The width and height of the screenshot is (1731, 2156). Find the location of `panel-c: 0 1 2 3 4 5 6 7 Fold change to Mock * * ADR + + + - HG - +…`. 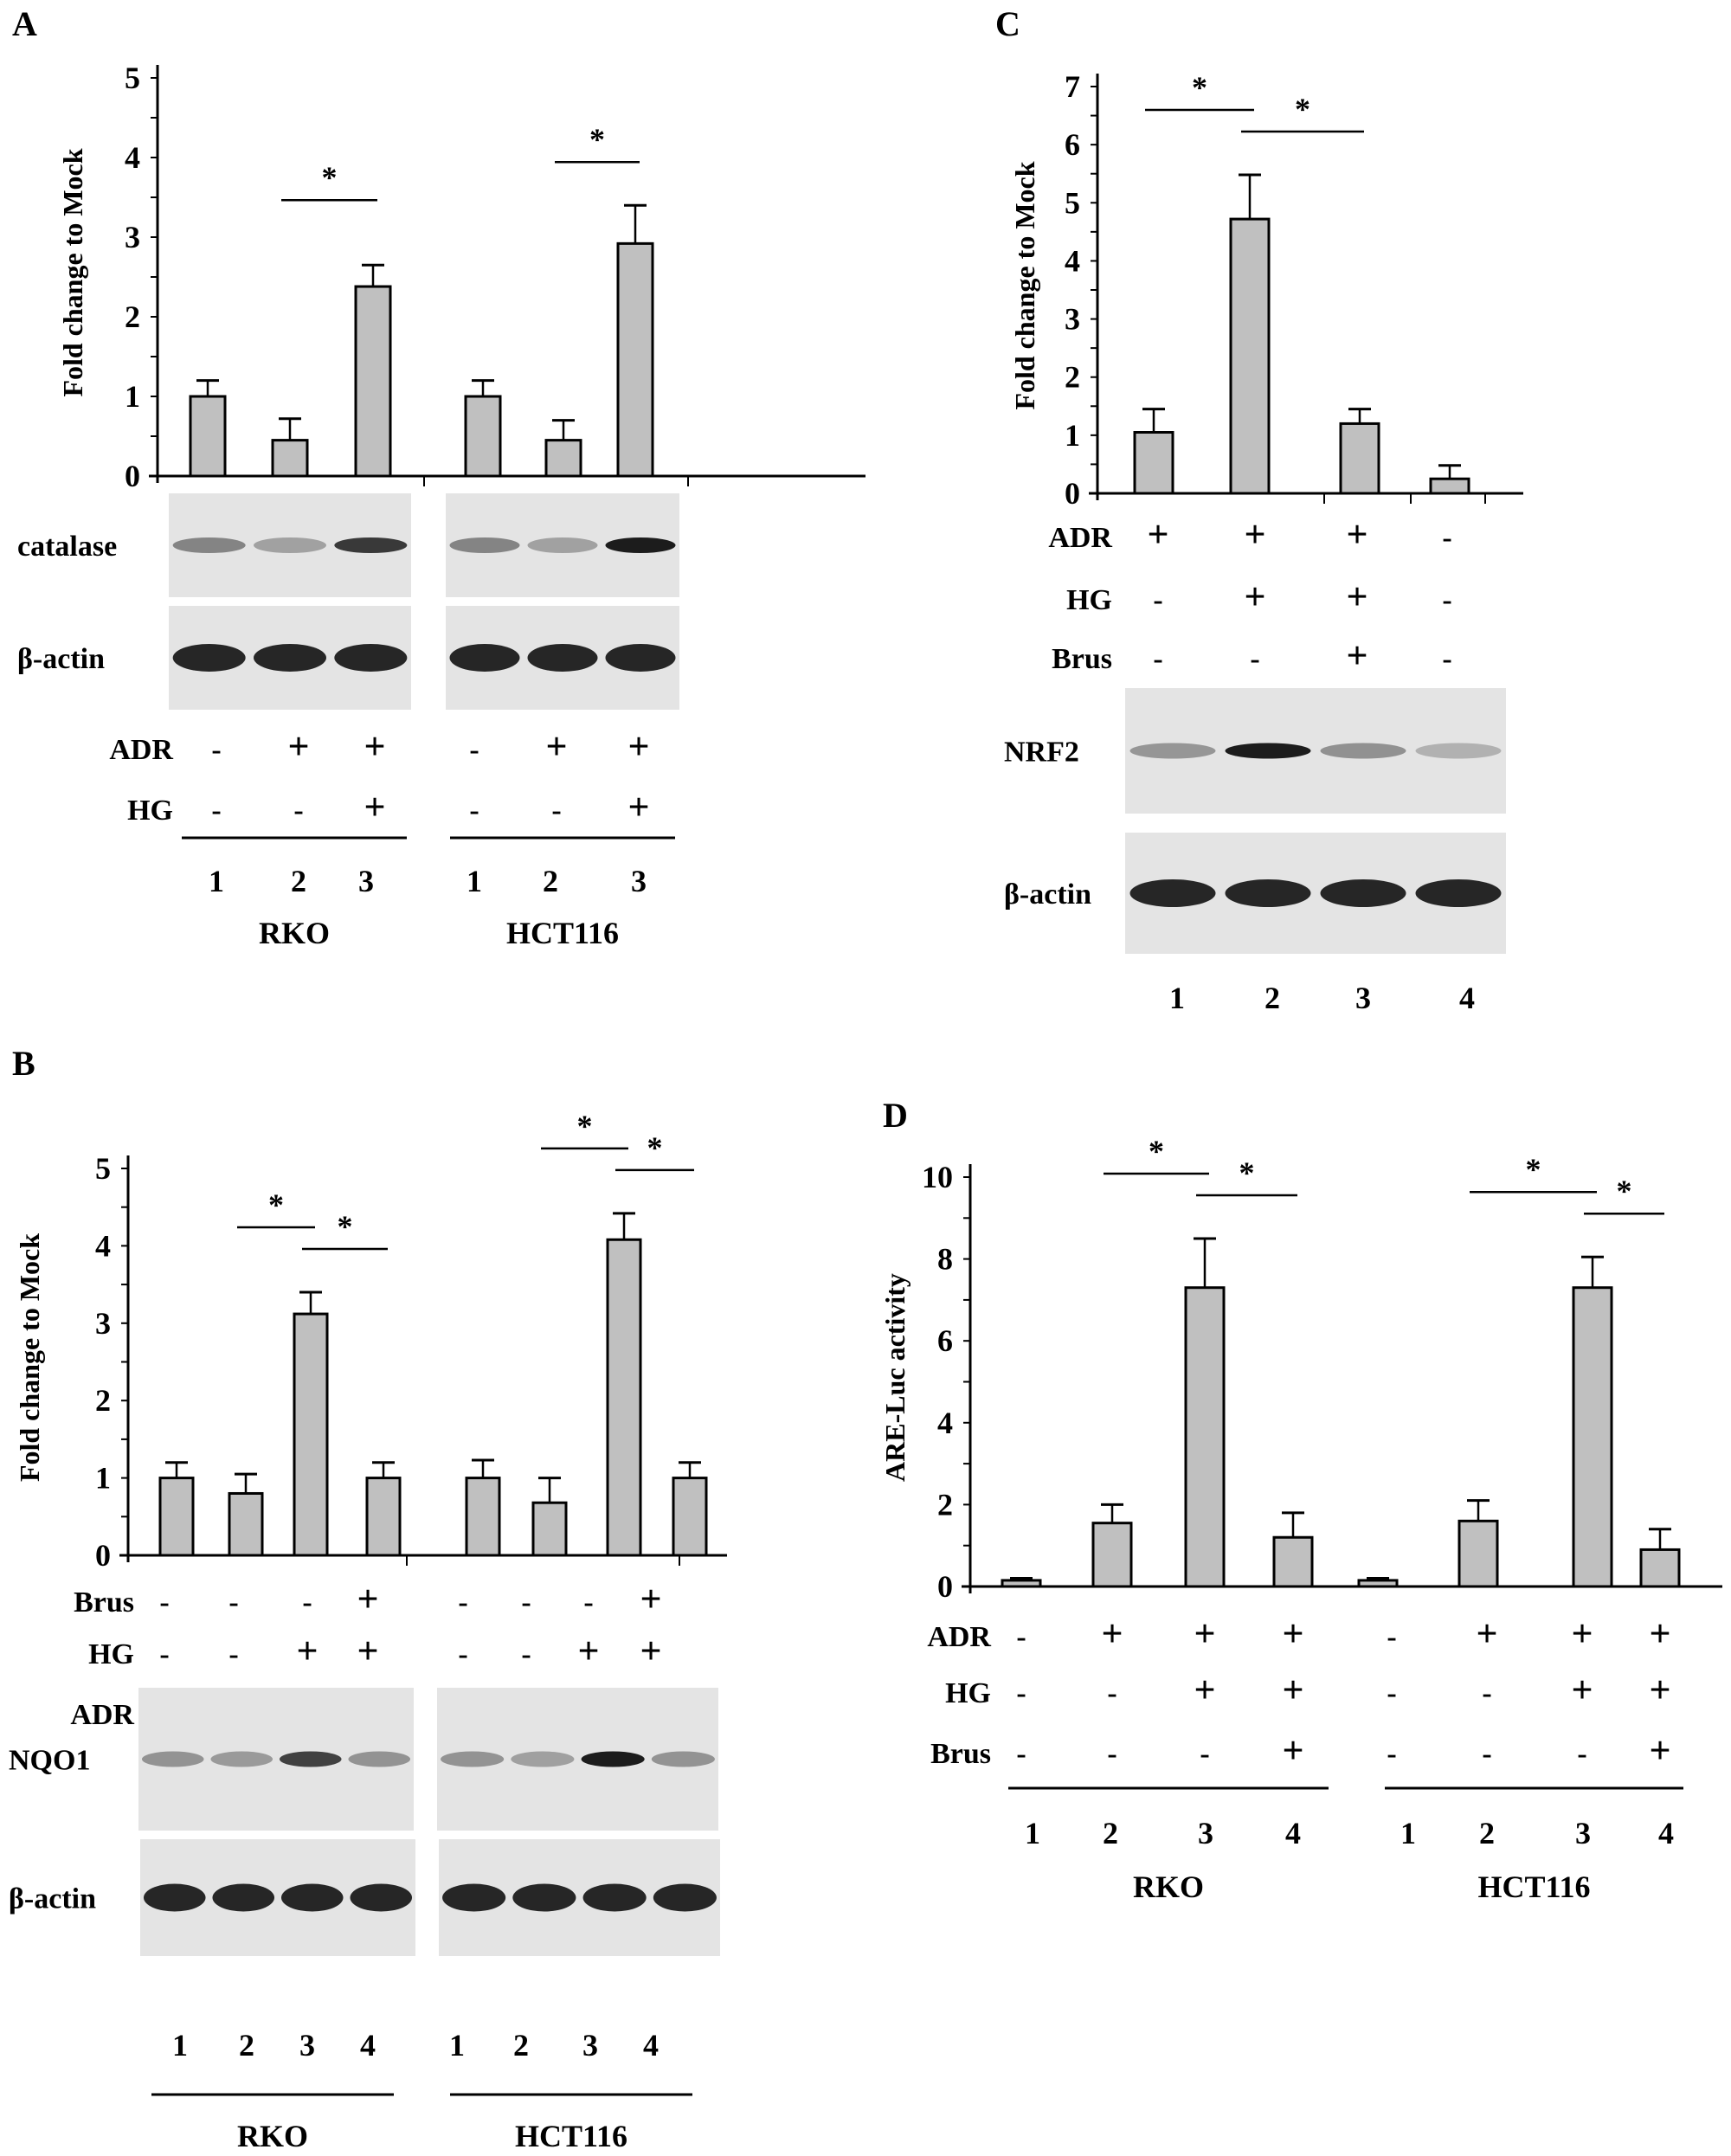

panel-c: 0 1 2 3 4 5 6 7 Fold change to Mock * * ADR + + + - HG - +… is located at coordinates (1263, 542).